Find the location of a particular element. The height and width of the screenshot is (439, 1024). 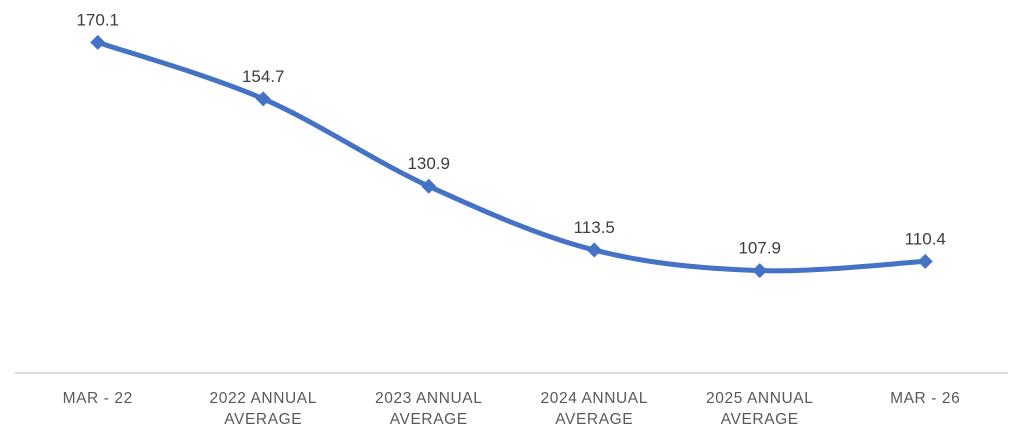

category-axis-label: 2024 ANNUAL AVERAGE is located at coordinates (594, 409).